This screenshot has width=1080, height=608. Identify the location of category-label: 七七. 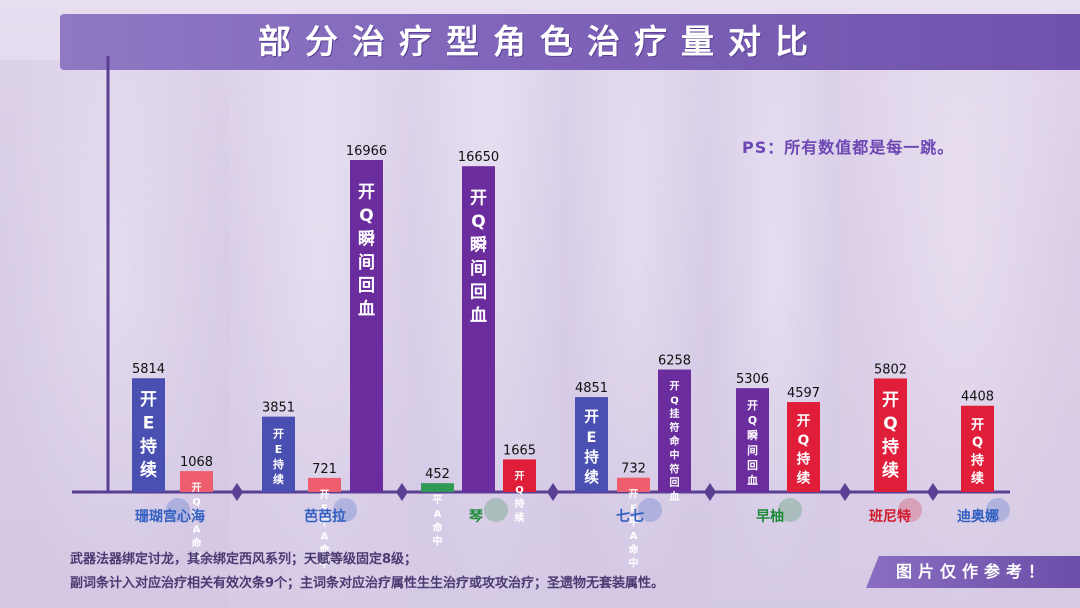
(630, 517).